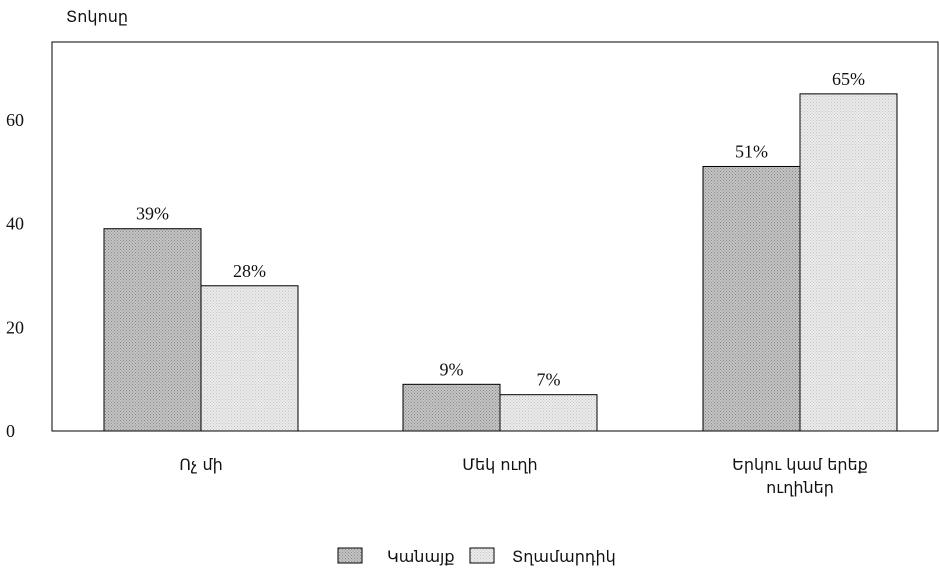 This screenshot has height=572, width=939. Describe the element at coordinates (249, 271) in the screenshot. I see `data-label: 28%` at that location.